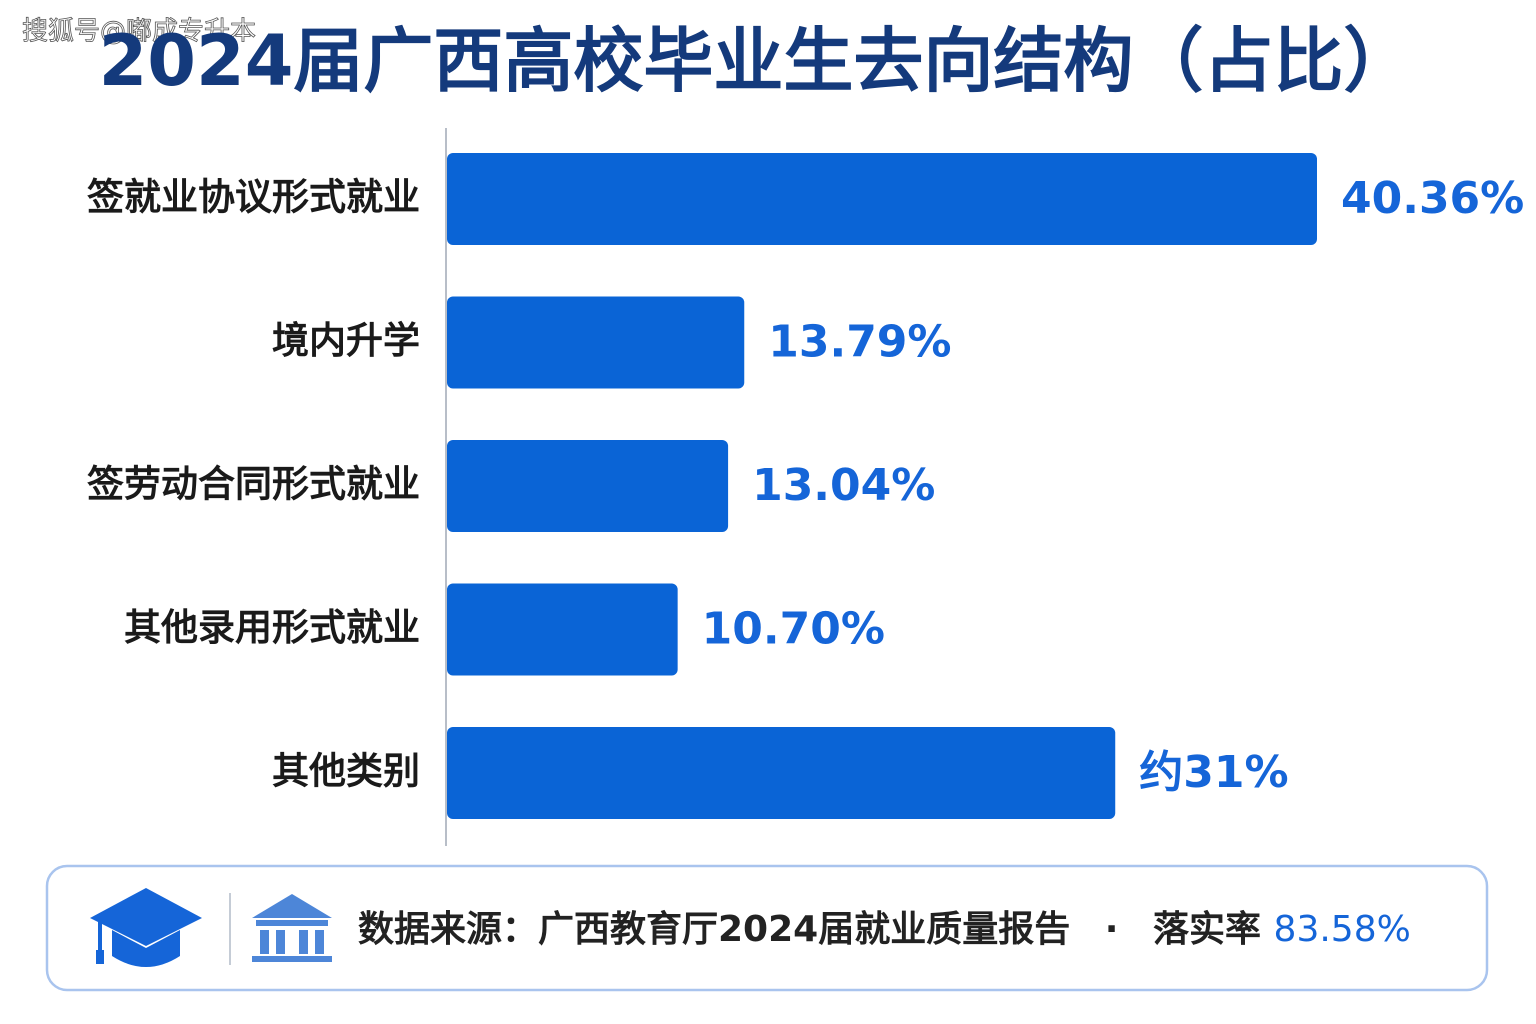 The height and width of the screenshot is (1024, 1536). Describe the element at coordinates (843, 485) in the screenshot. I see `value-label: 13.04%` at that location.